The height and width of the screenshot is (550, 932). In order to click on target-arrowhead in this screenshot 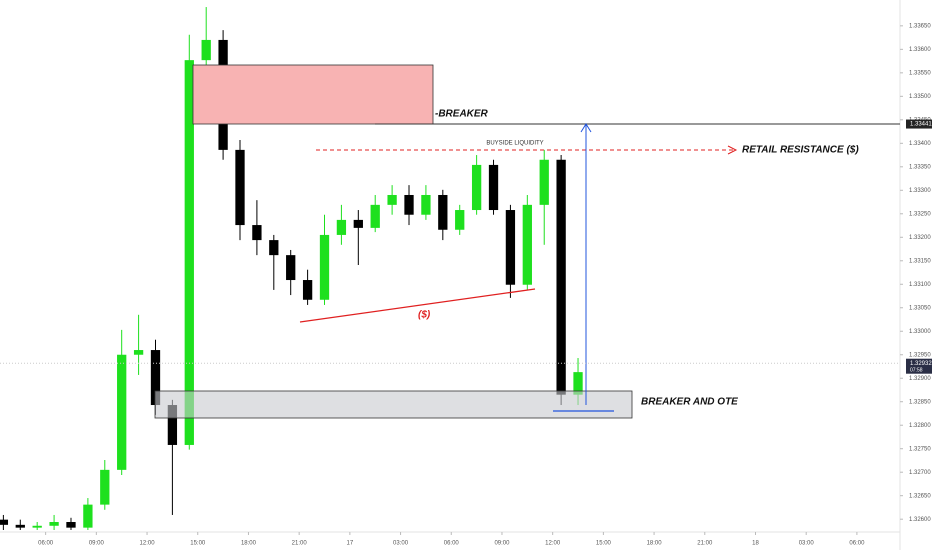, I will do `click(586, 128)`.